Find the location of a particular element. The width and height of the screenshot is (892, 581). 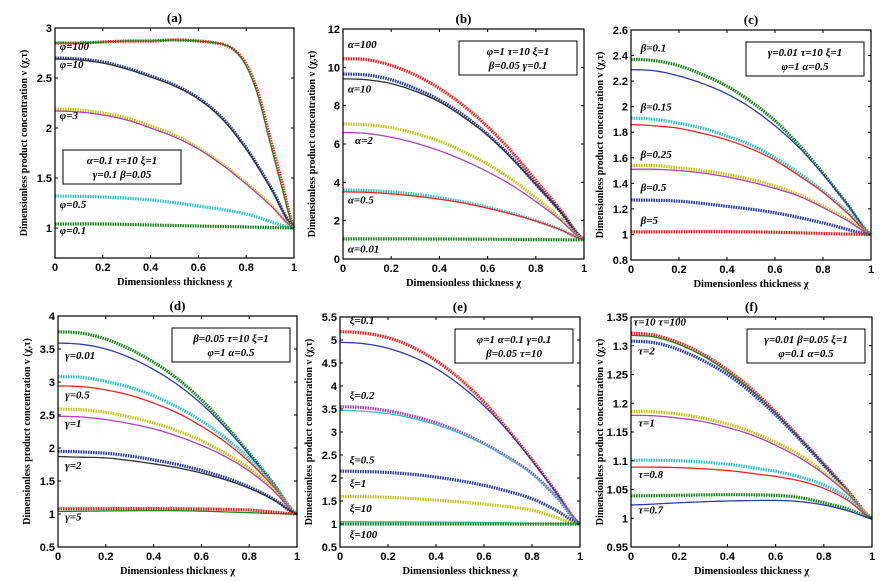

curve-label: τ=0.7 is located at coordinates (650, 511).